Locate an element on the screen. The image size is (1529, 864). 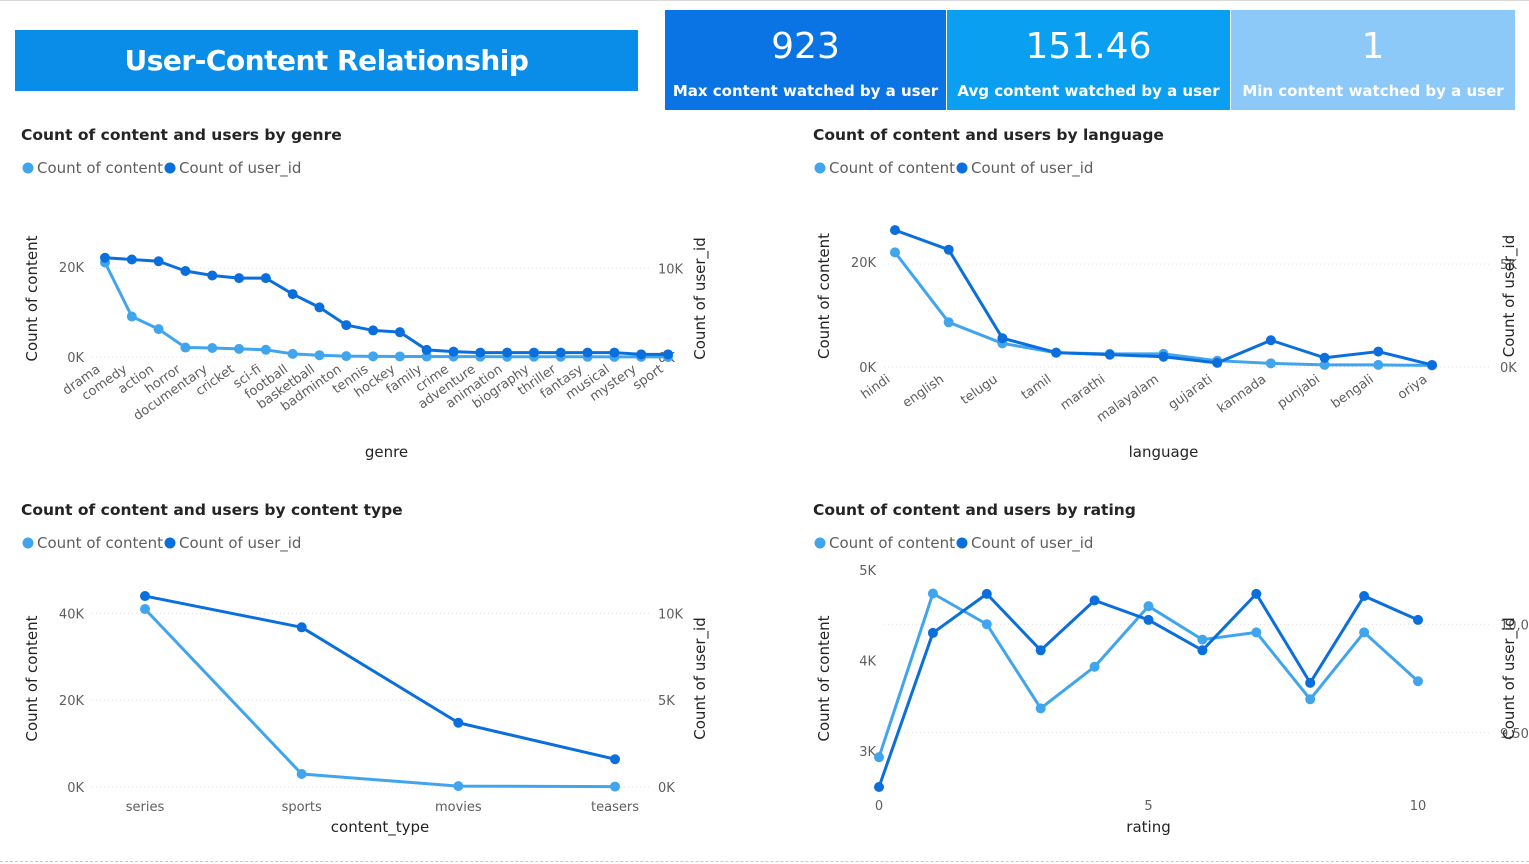
kpi-card-max: 923 Max content watched by a user is located at coordinates (805, 60).